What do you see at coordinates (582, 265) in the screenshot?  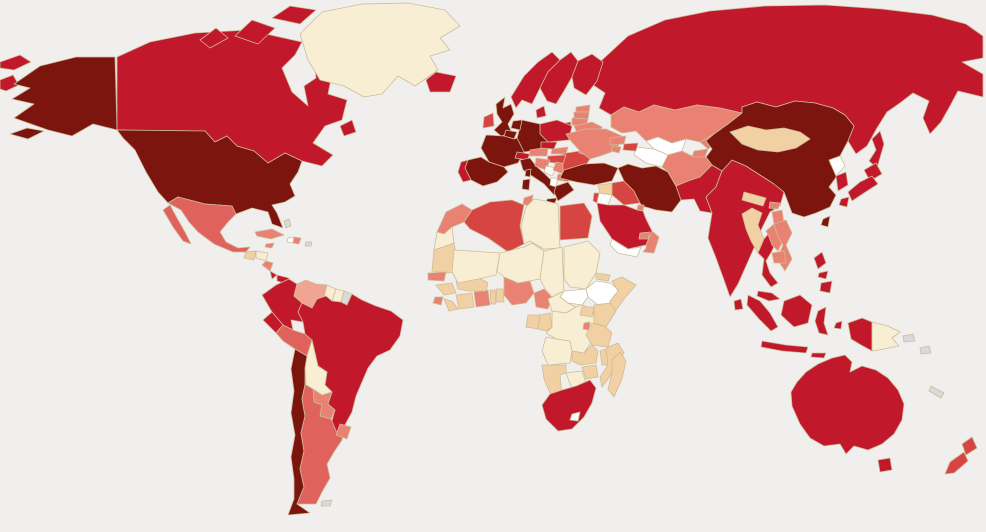 I see `country-sudan` at bounding box center [582, 265].